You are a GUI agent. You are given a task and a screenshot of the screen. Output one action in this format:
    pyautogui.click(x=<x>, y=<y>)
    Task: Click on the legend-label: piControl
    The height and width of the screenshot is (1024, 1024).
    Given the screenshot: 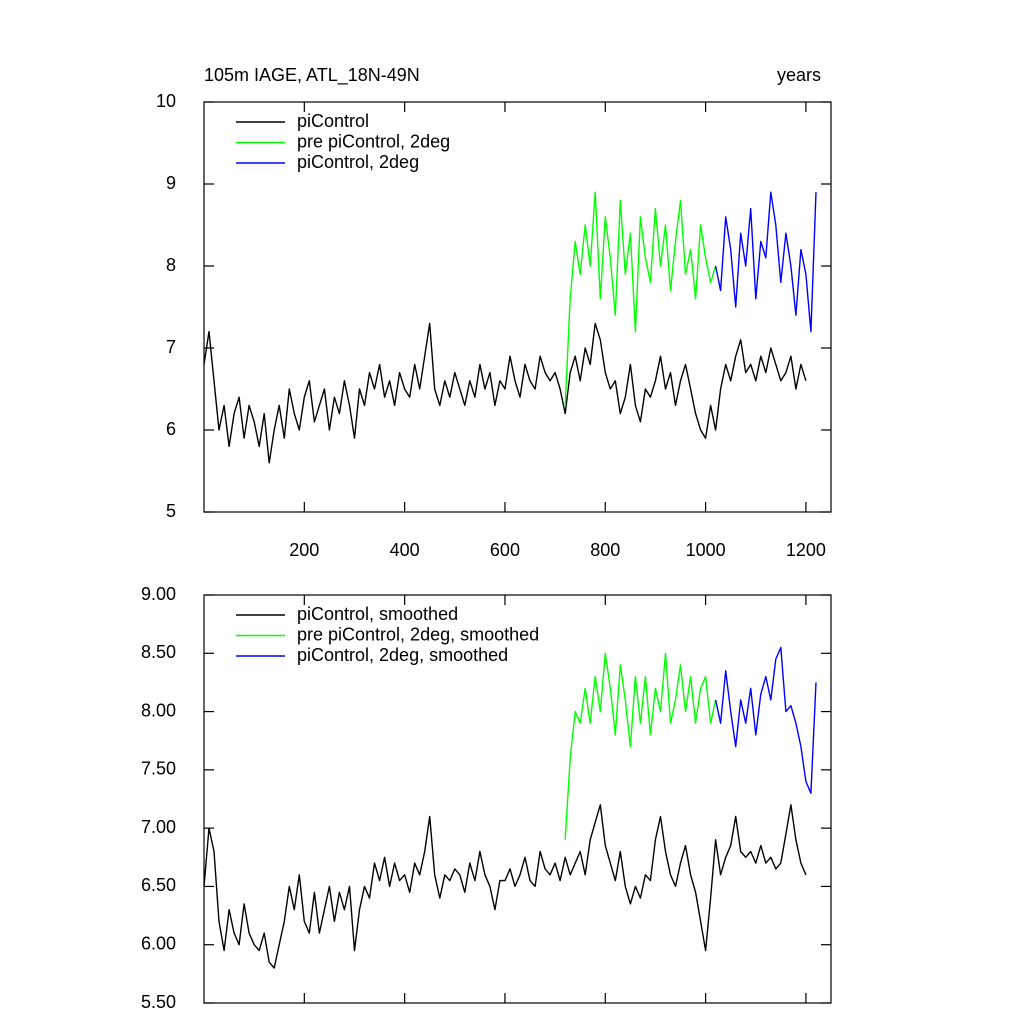 What is the action you would take?
    pyautogui.click(x=333, y=121)
    